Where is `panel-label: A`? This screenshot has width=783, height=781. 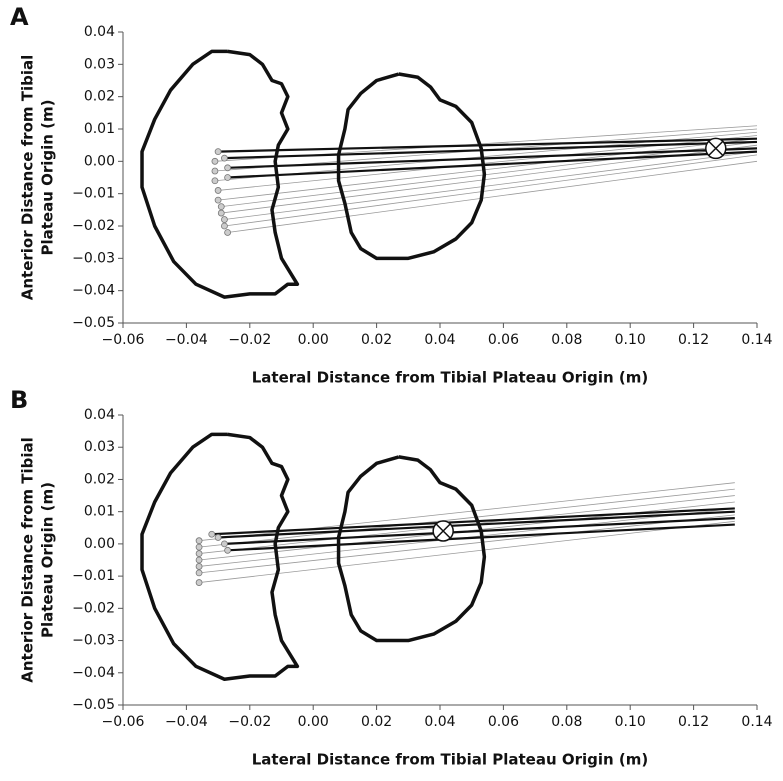 panel-label: A is located at coordinates (19, 17).